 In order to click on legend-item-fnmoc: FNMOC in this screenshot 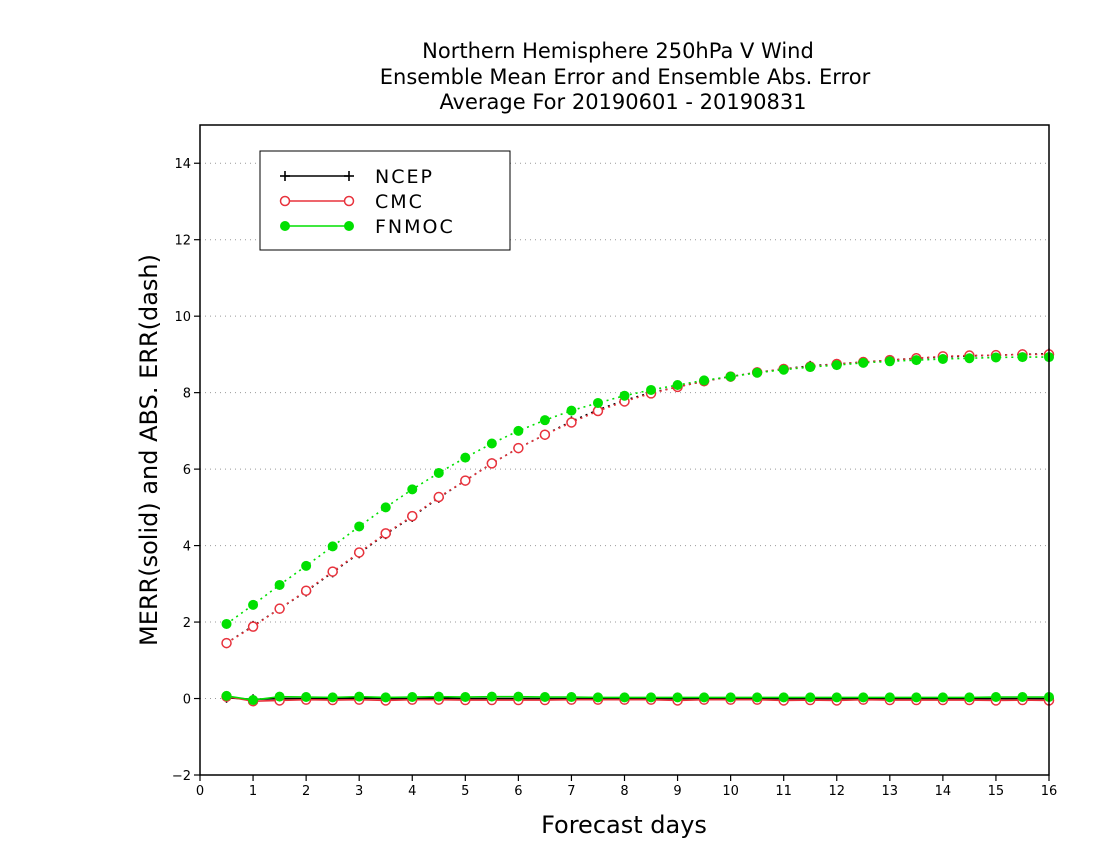, I will do `click(367, 227)`.